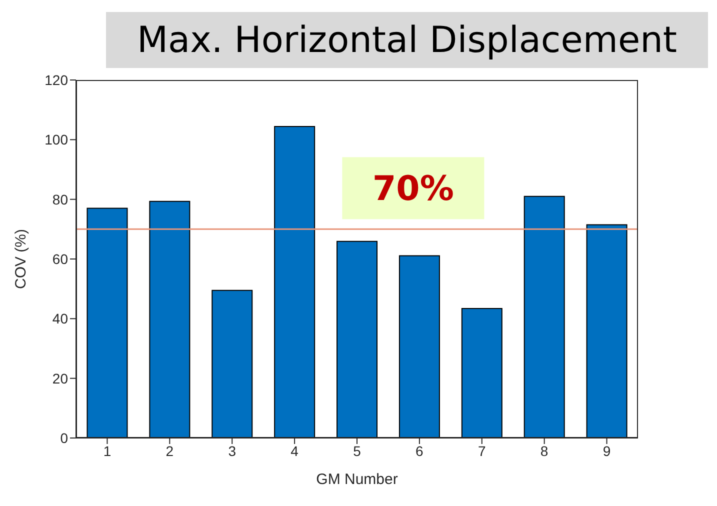 The image size is (717, 506). What do you see at coordinates (357, 479) in the screenshot?
I see `x-axis-title: GM Number` at bounding box center [357, 479].